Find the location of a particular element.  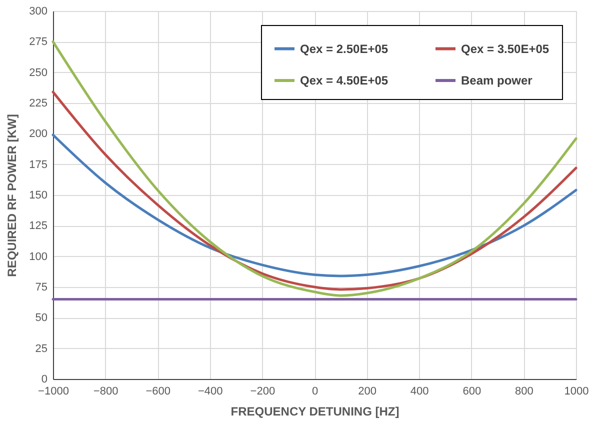

x-tick-label: −400 is located at coordinates (210, 392).